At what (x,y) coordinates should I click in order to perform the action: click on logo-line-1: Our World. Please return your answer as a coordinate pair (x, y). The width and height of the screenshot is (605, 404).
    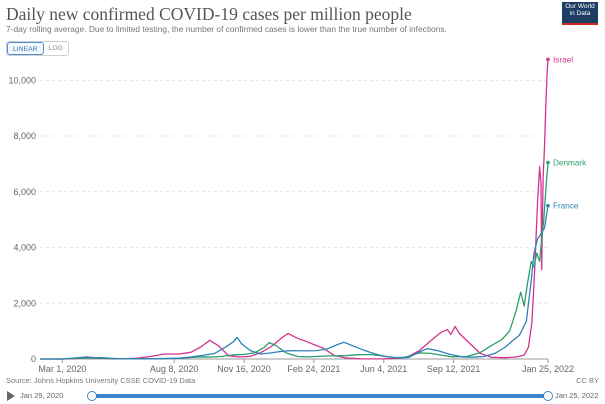
    Looking at the image, I should click on (580, 6).